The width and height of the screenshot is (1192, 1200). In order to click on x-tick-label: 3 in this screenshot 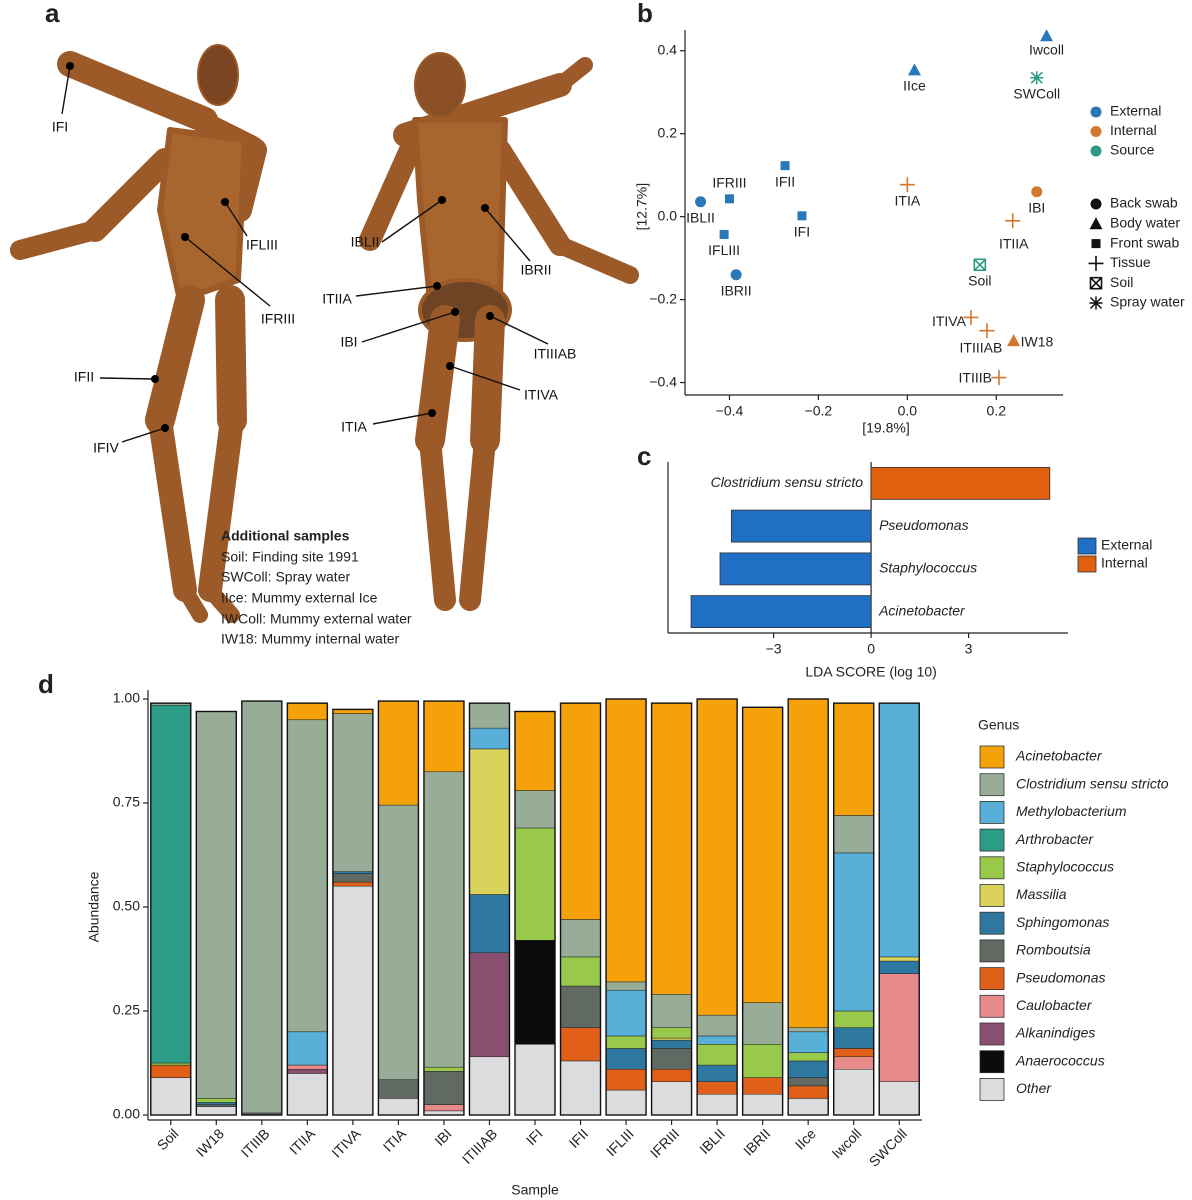, I will do `click(969, 649)`.